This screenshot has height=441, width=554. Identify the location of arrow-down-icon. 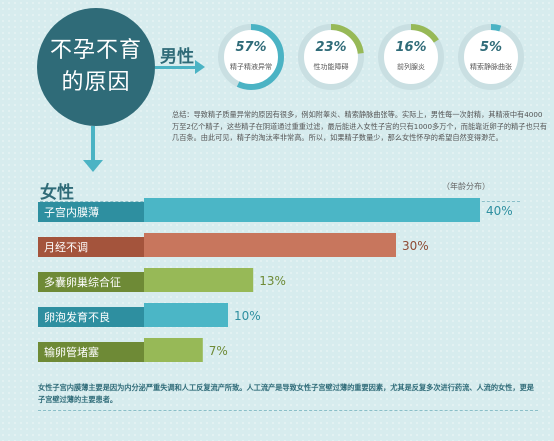
(93, 149).